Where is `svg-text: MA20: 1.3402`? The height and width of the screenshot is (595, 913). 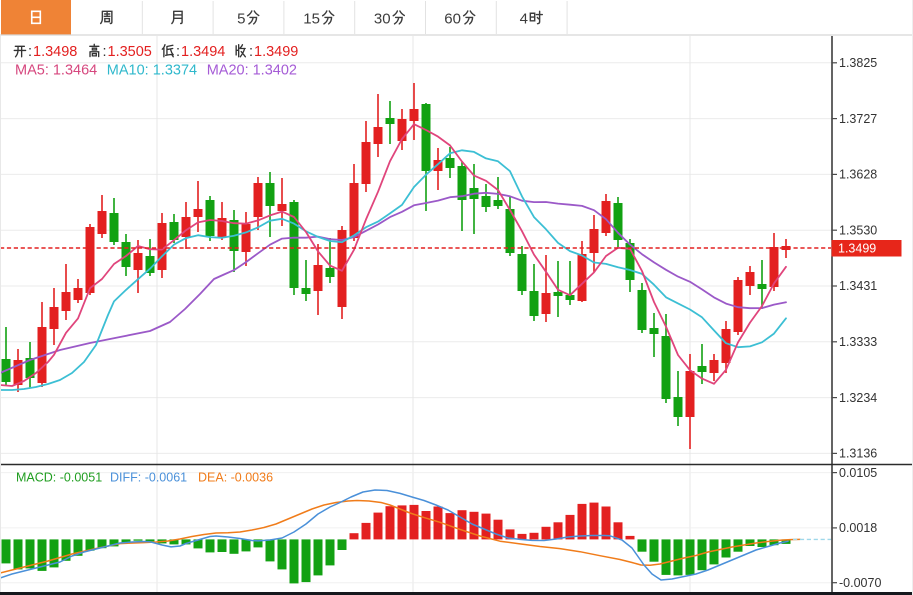
svg-text: MA20: 1.3402 is located at coordinates (252, 71).